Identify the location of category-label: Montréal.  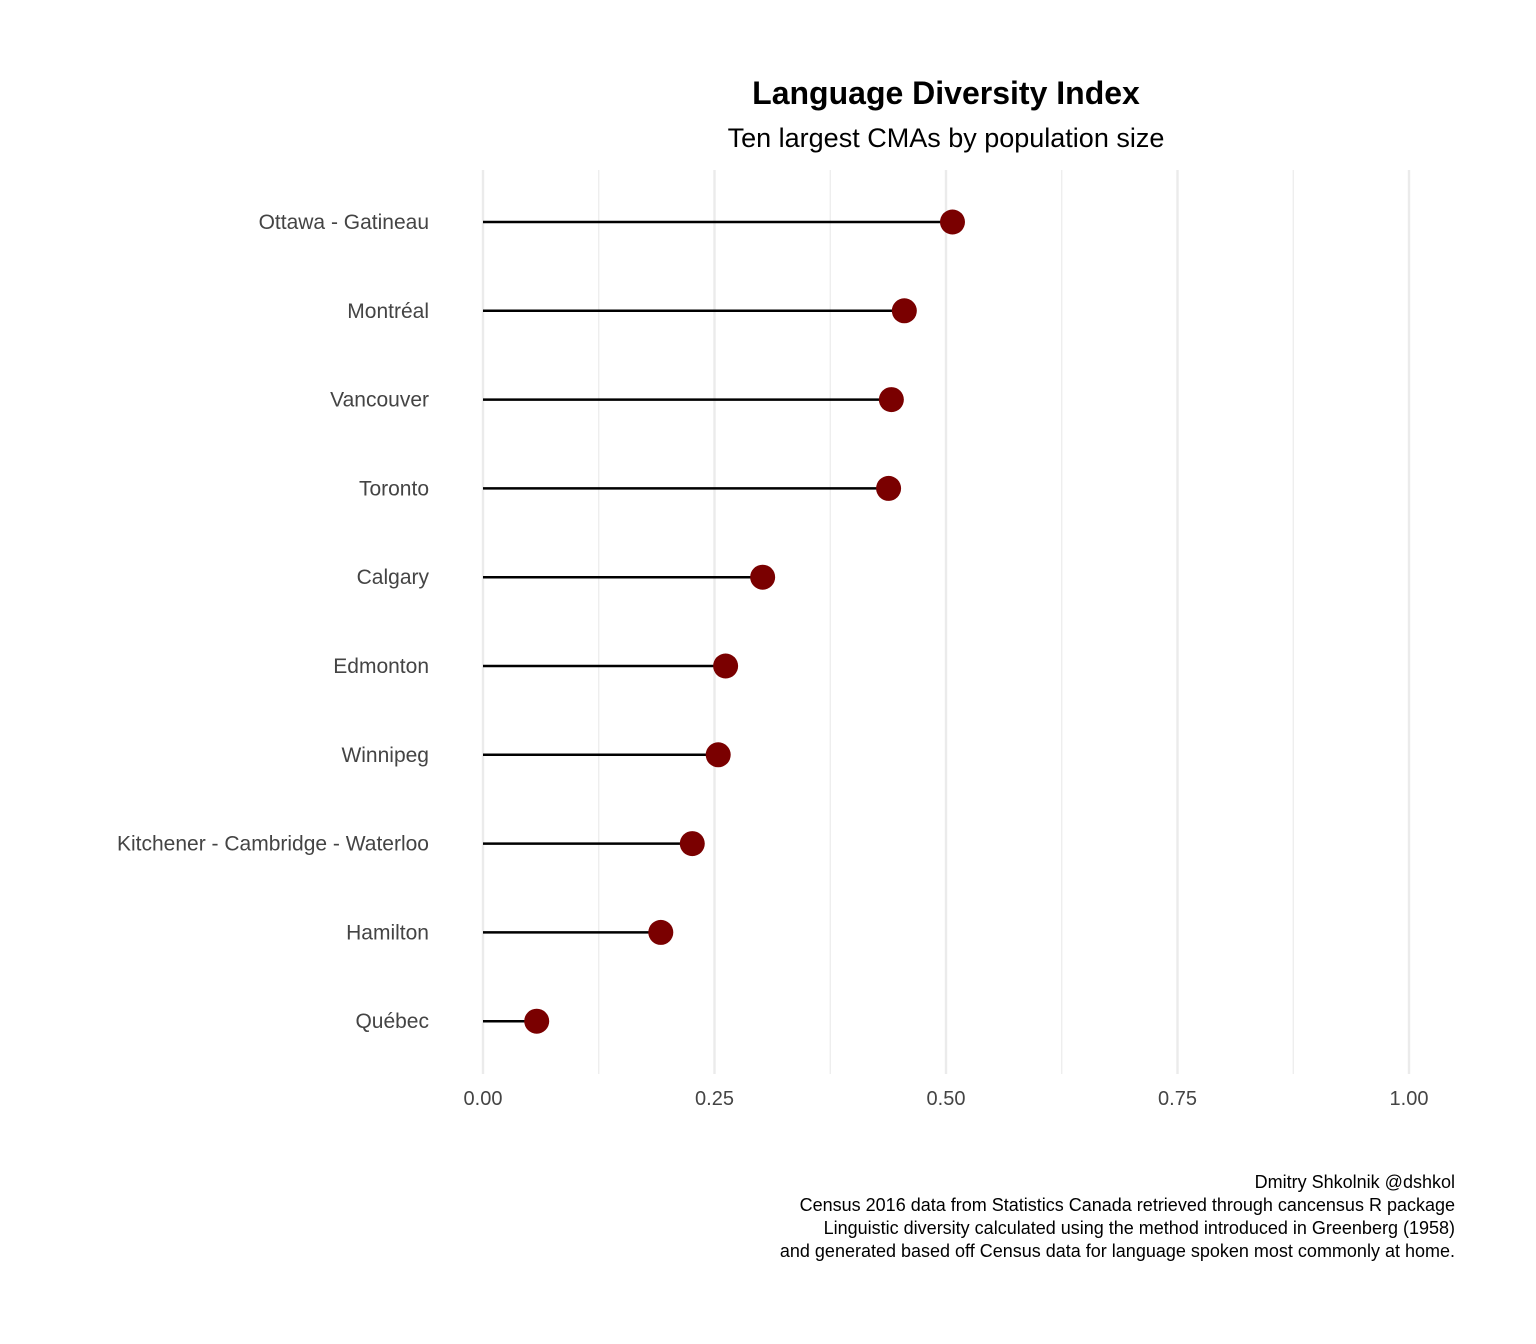
(388, 311).